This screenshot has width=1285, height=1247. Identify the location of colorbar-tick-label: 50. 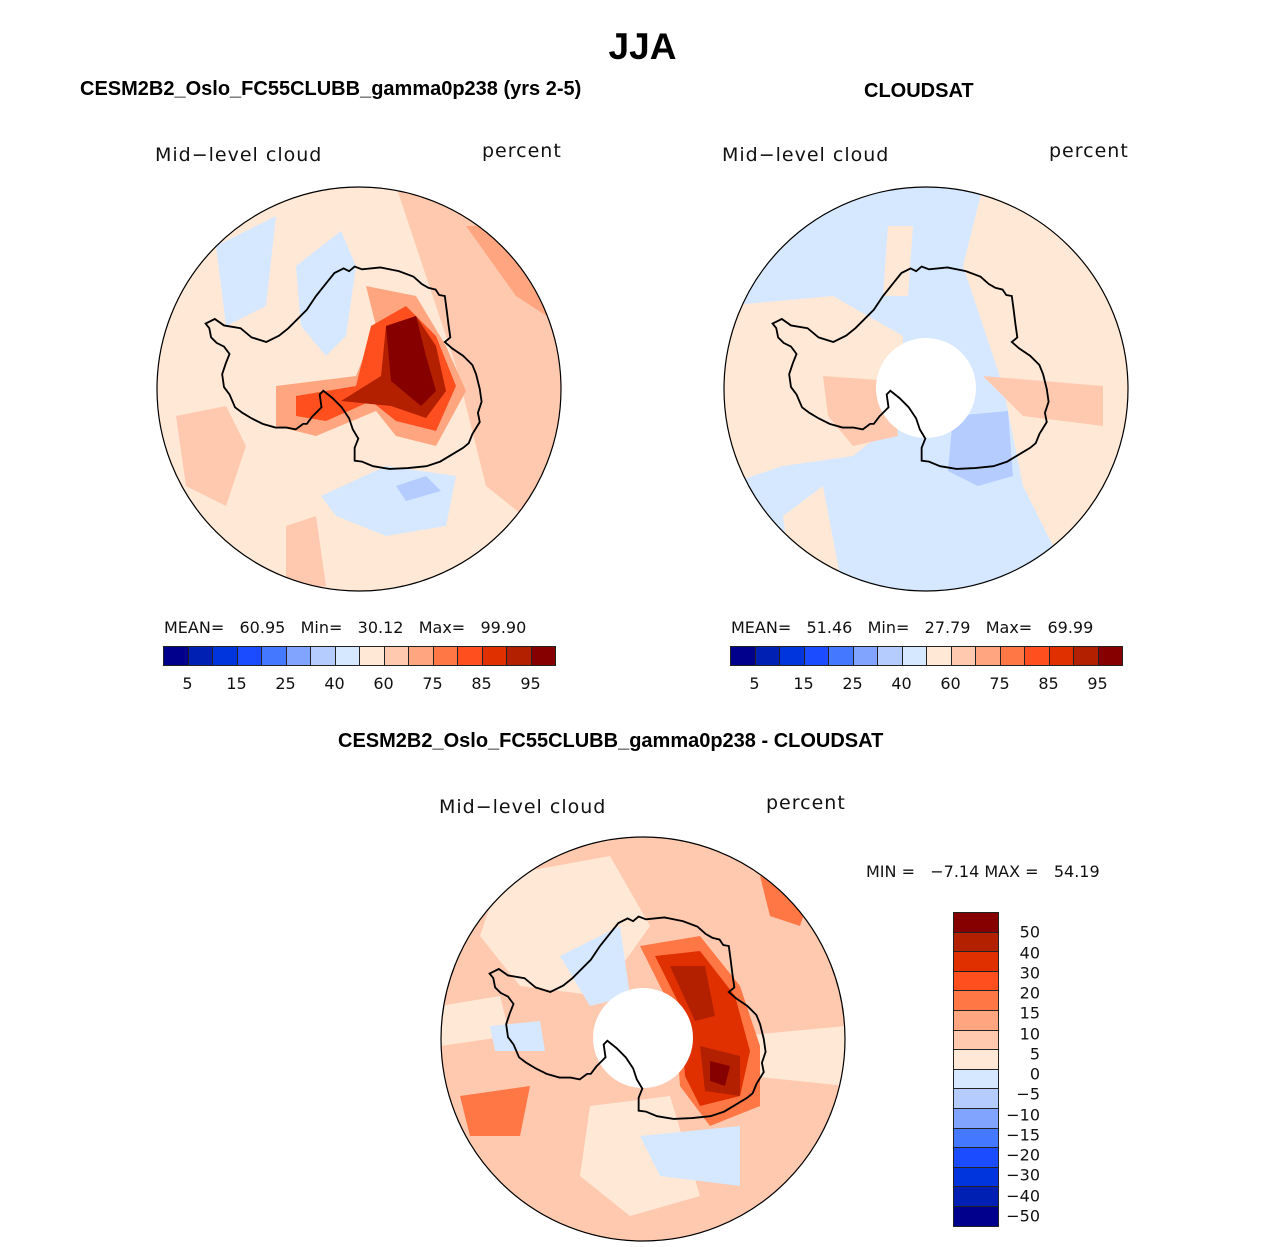
(1029, 932).